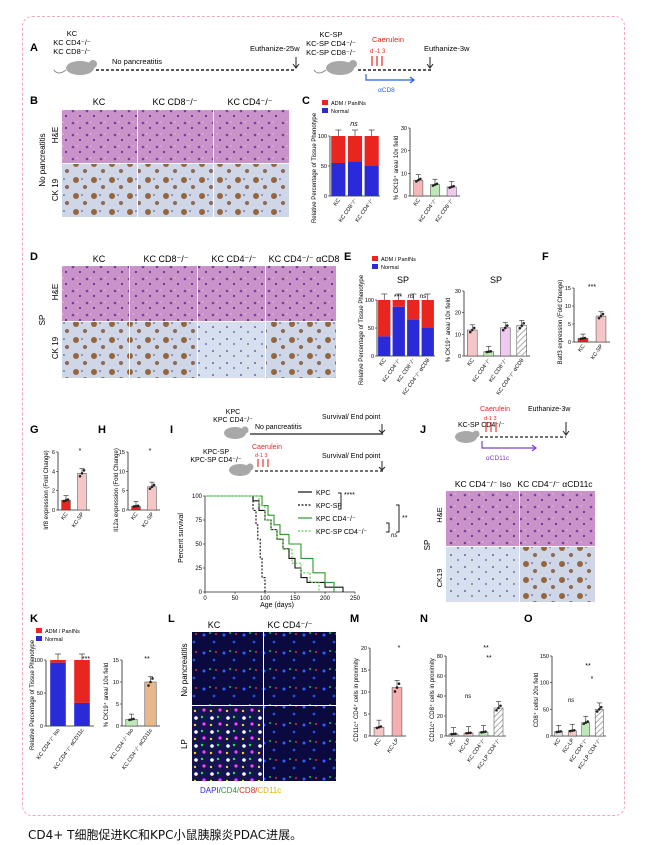 The height and width of the screenshot is (845, 647). I want to click on column-label: KC CD4⁻/⁻, so click(289, 625).